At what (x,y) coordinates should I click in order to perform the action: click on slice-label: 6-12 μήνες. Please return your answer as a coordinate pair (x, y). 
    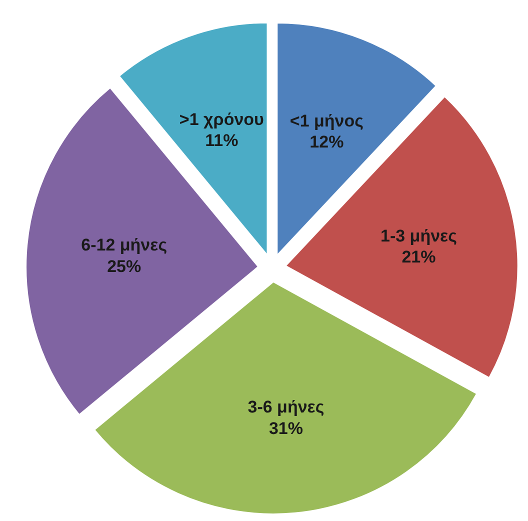
    Looking at the image, I should click on (124, 245).